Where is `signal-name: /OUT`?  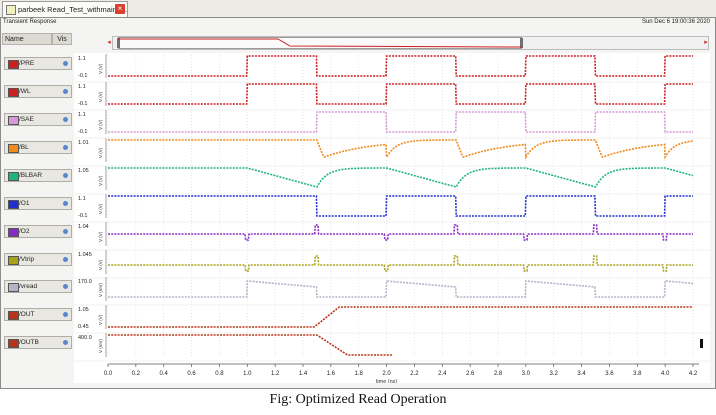 signal-name: /OUT is located at coordinates (27, 314).